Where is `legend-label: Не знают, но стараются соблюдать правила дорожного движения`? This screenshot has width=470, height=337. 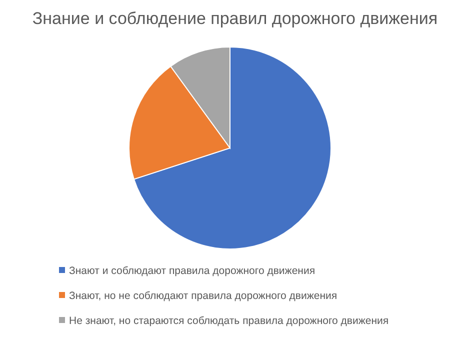 legend-label: Не знают, но стараются соблюдать правила дорожного движения is located at coordinates (229, 321).